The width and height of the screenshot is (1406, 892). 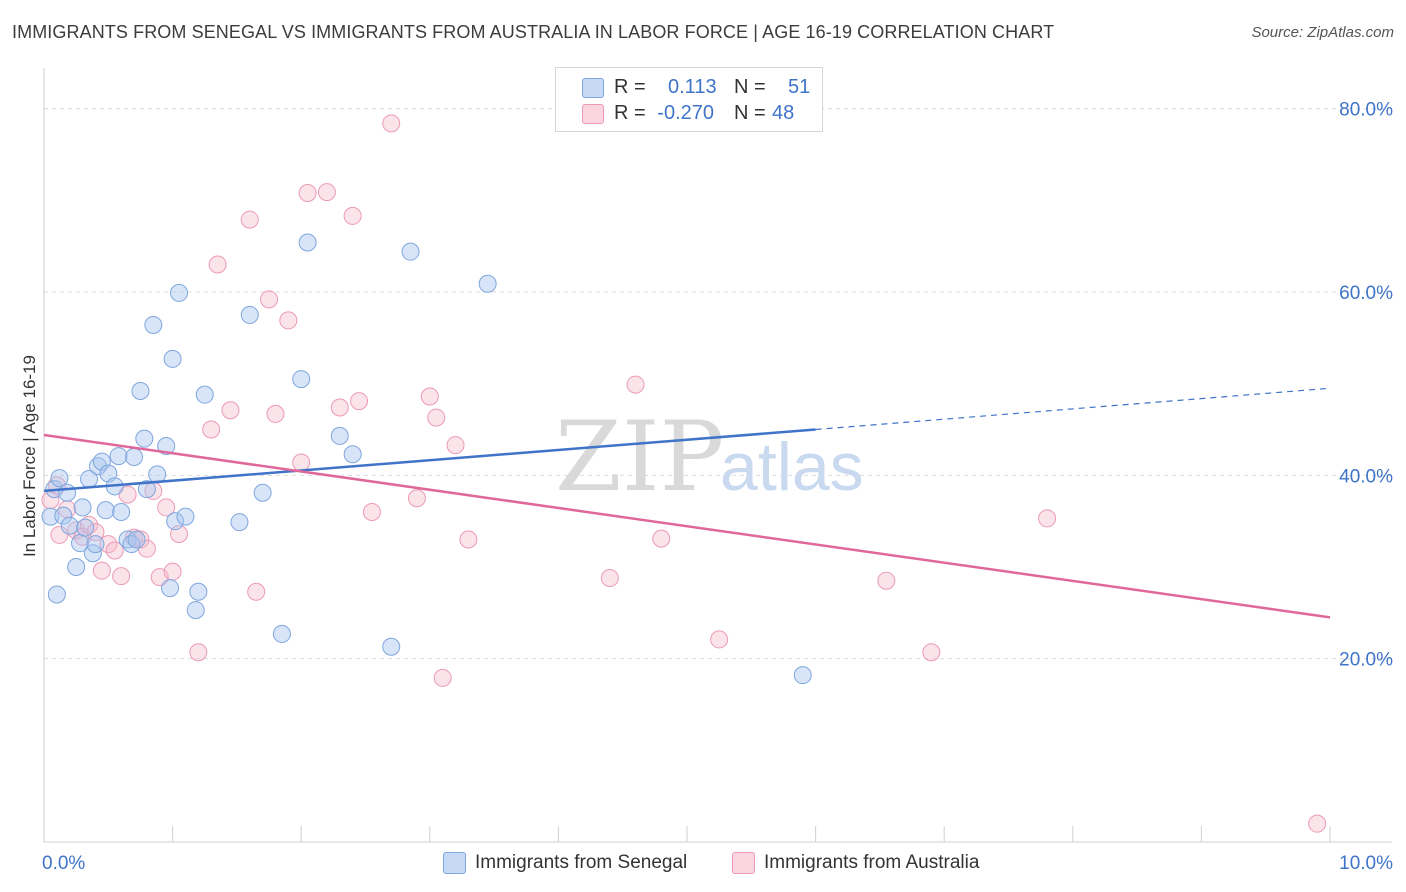 I want to click on y-tick-label: 60.0%, so click(x=1366, y=293).